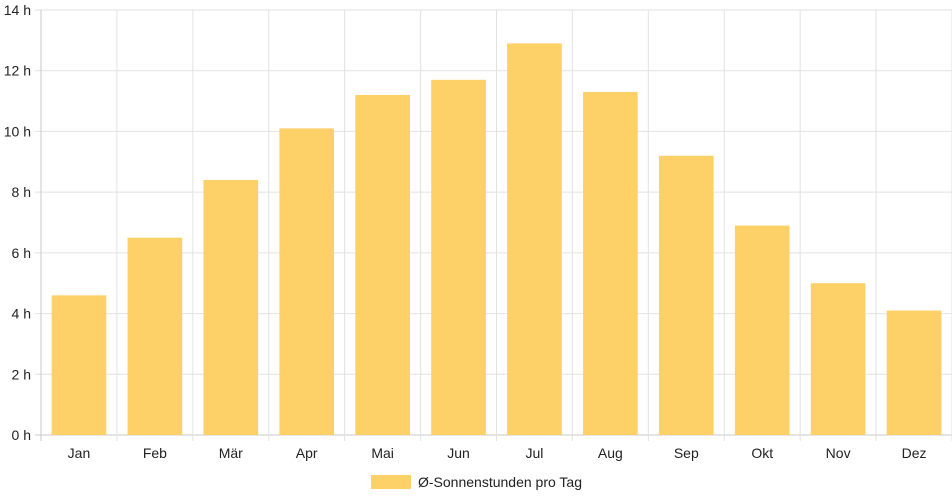  I want to click on x-tick-label: Nov, so click(838, 453).